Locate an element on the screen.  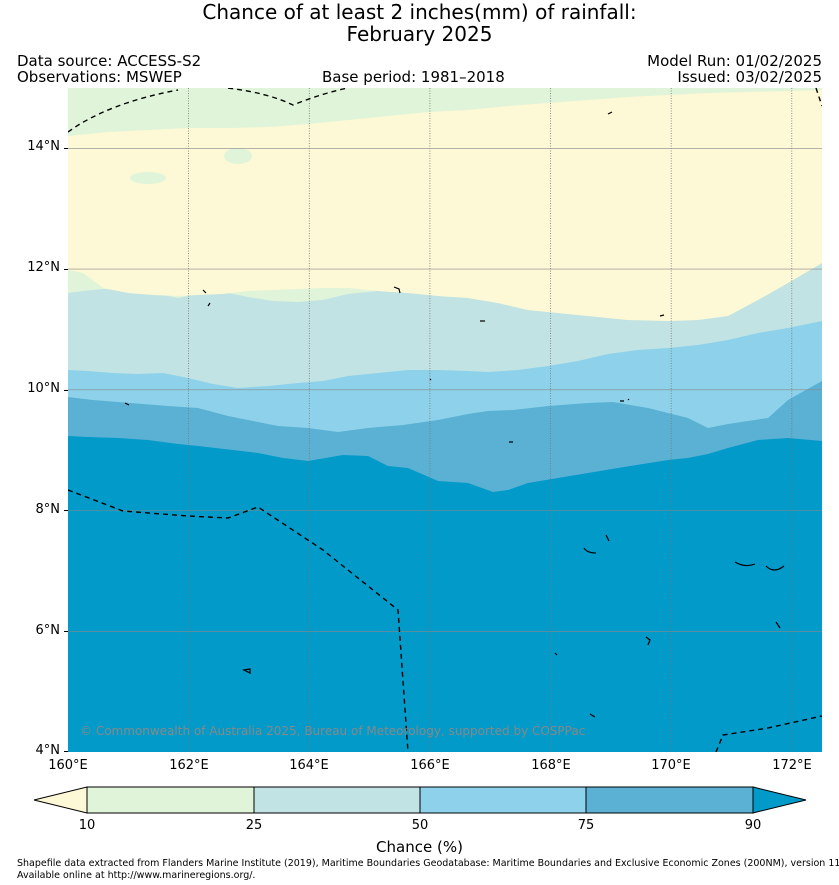
data-source-label: Data source: ACCESS-S2 is located at coordinates (109, 61).